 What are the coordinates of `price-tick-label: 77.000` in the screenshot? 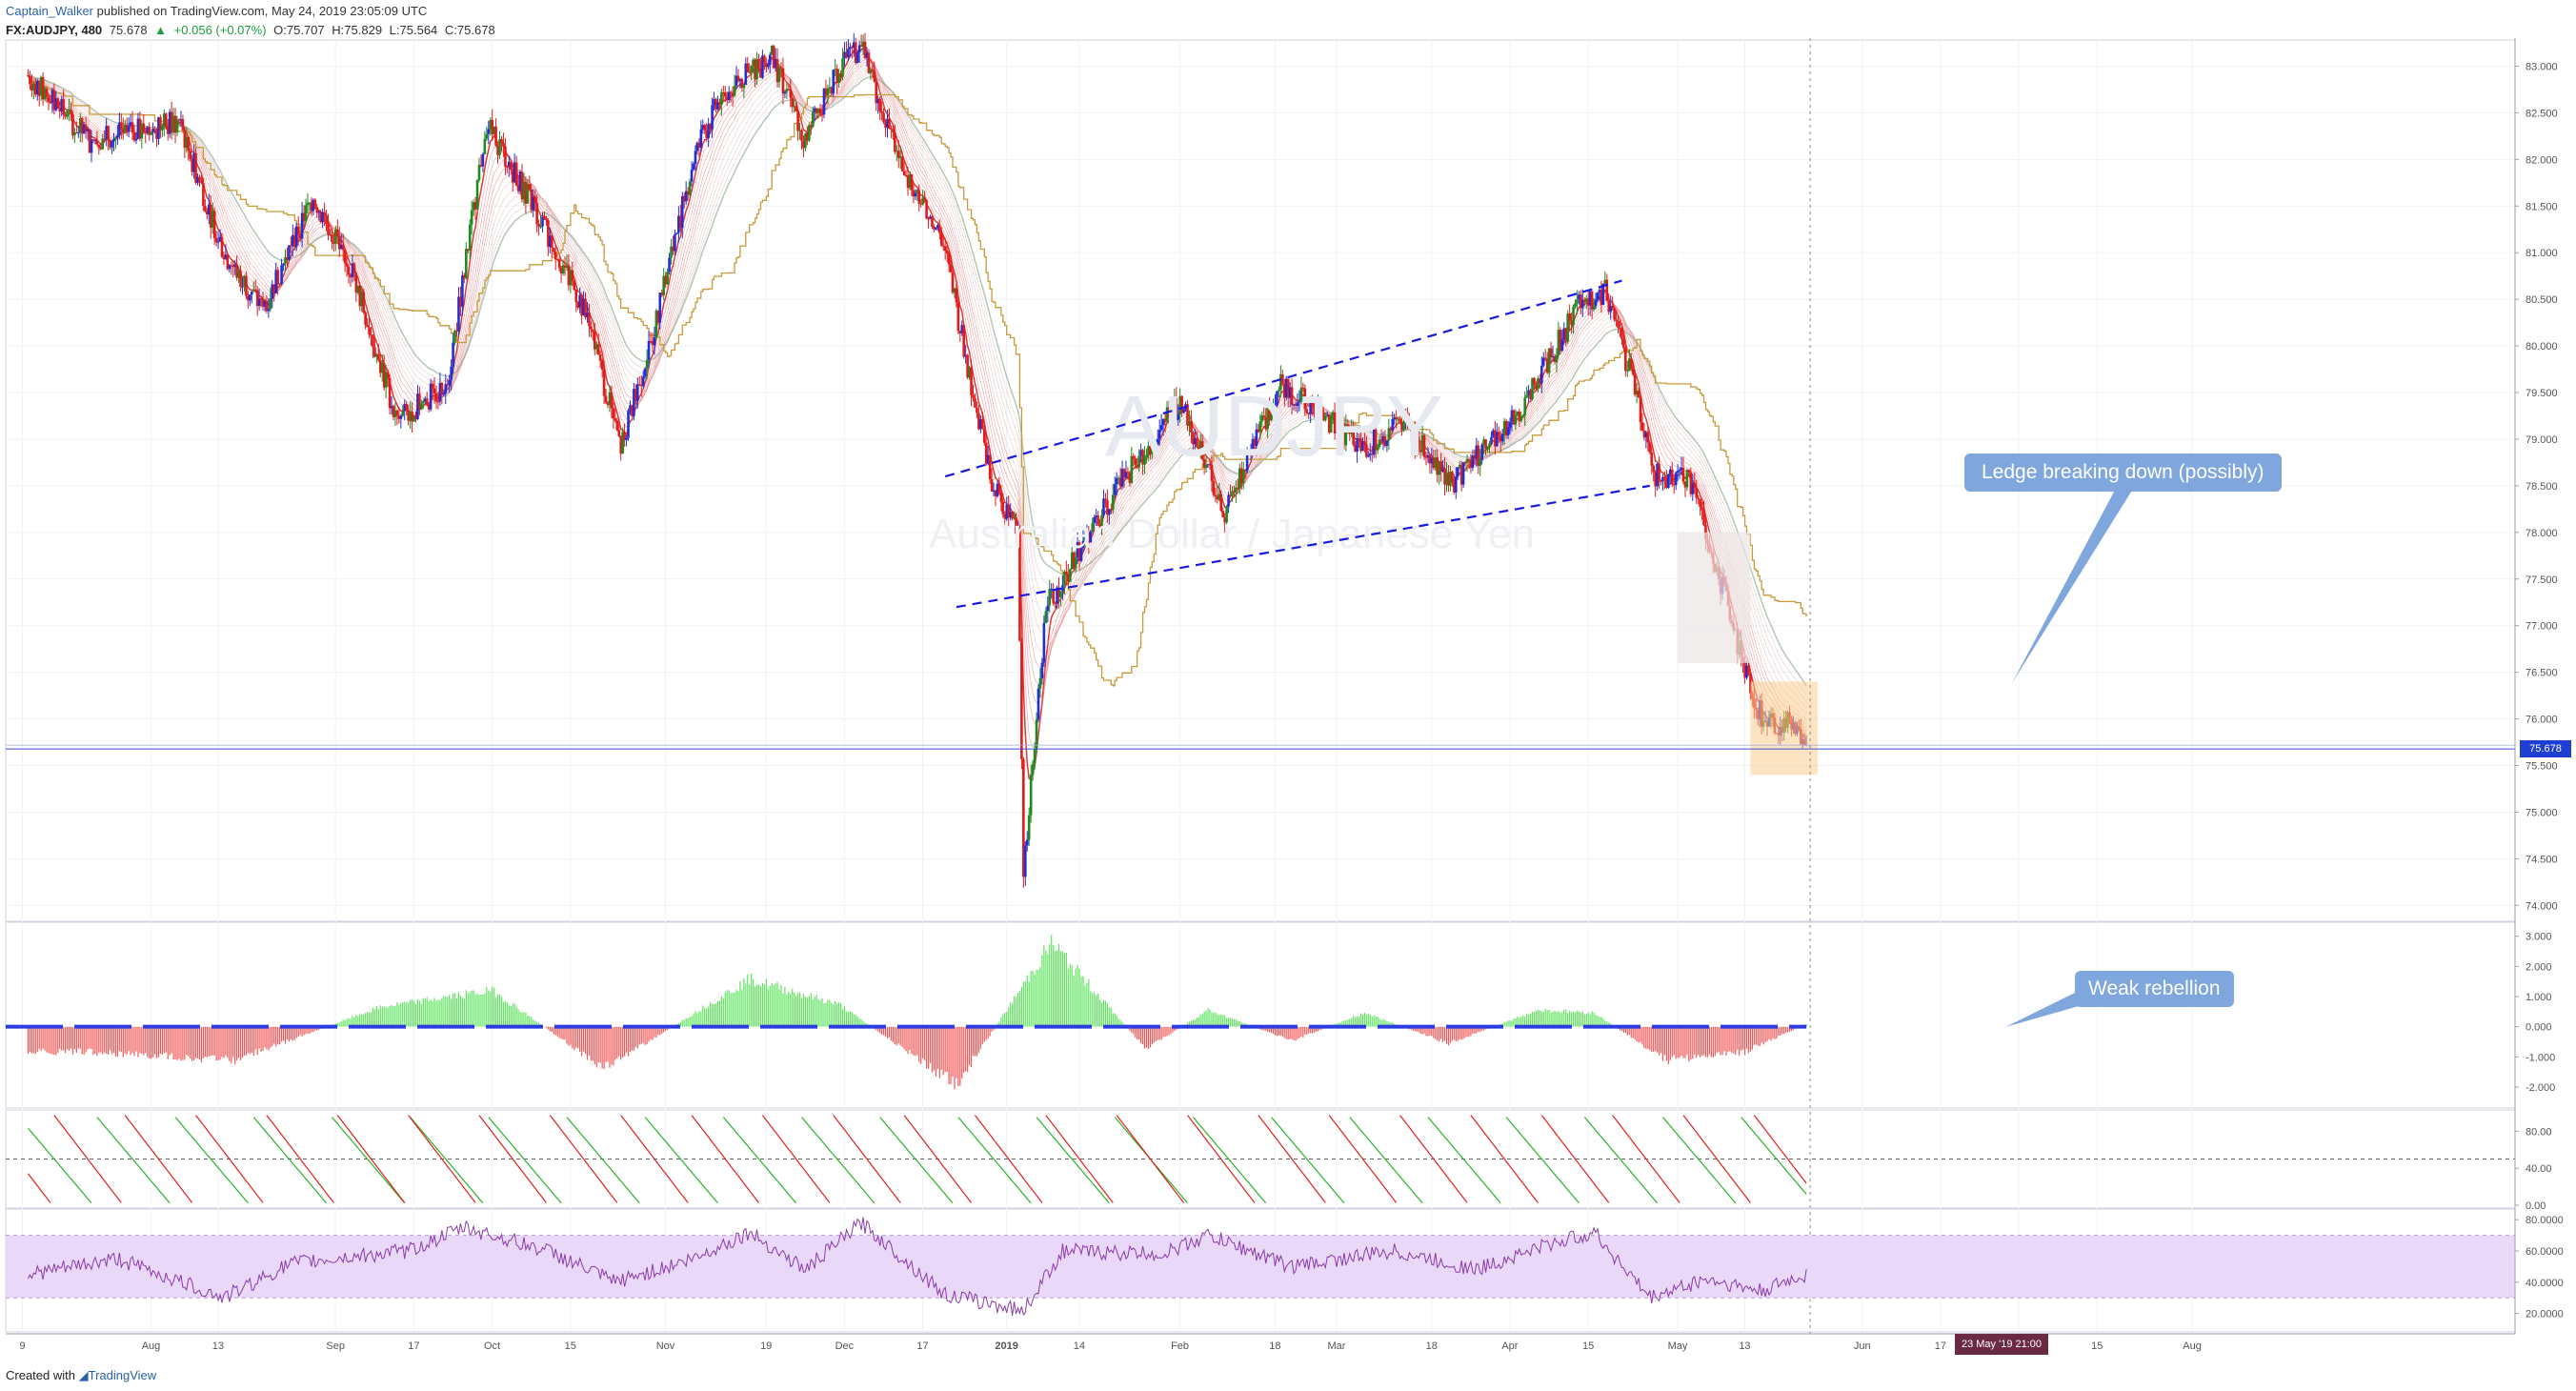 It's located at (2542, 627).